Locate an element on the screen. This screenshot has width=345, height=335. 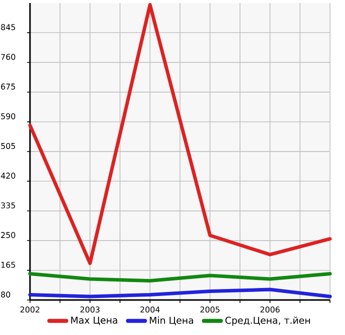
legend-label: Min Цена is located at coordinates (172, 321).